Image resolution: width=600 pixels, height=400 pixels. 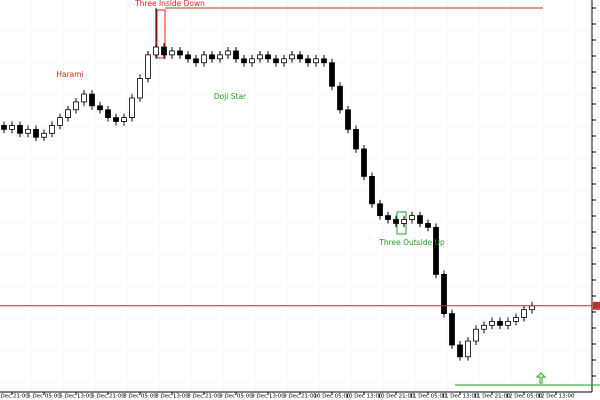 I want to click on x-tick-label: 5 Dec 05:00, so click(x=44, y=397).